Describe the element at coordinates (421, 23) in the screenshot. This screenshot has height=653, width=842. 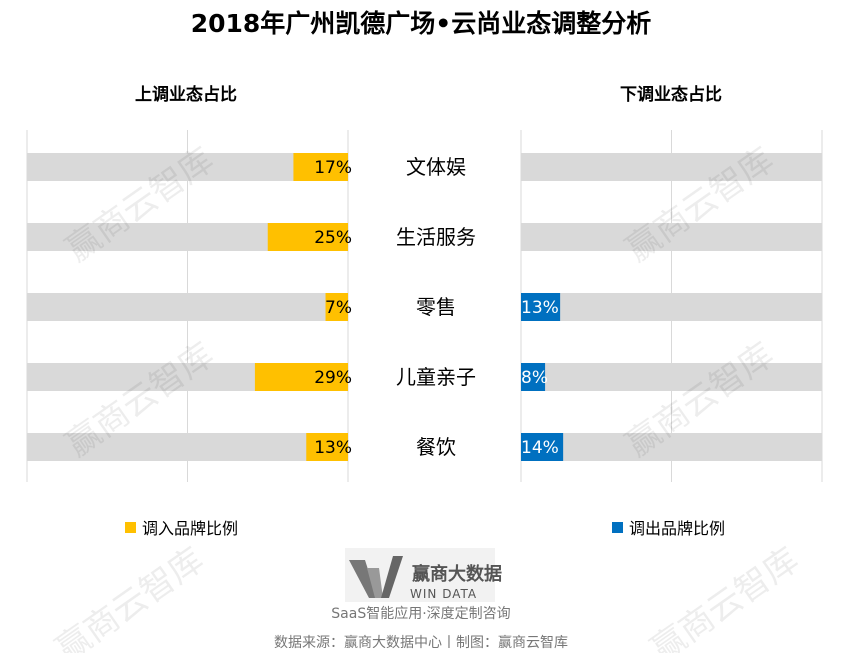
I see `chart-title: 2018年广州凯德广场•云尚业态调整分析` at that location.